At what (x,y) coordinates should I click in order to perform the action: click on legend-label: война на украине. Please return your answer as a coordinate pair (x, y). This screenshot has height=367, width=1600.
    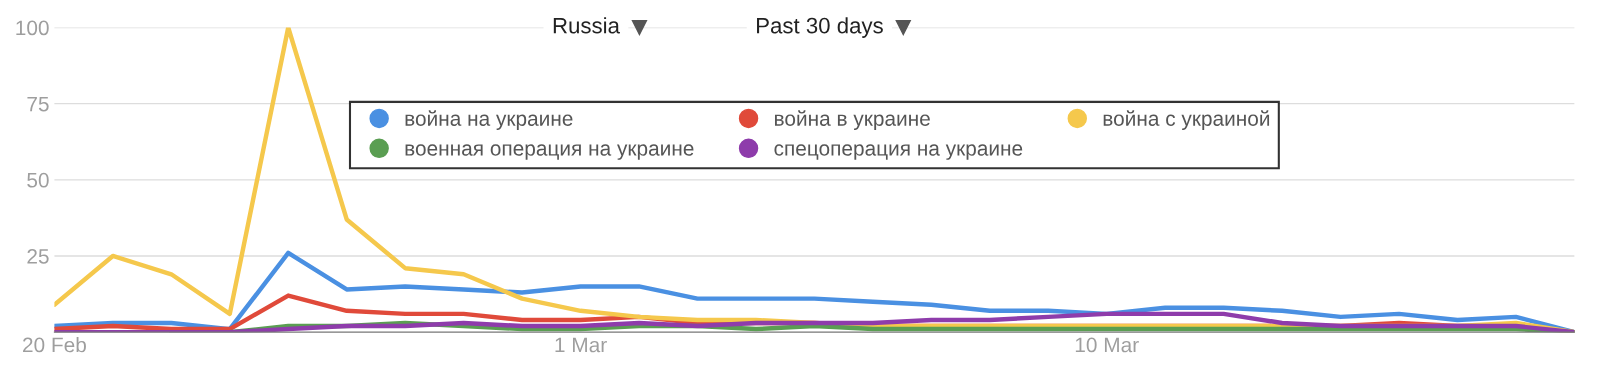
    Looking at the image, I should click on (489, 120).